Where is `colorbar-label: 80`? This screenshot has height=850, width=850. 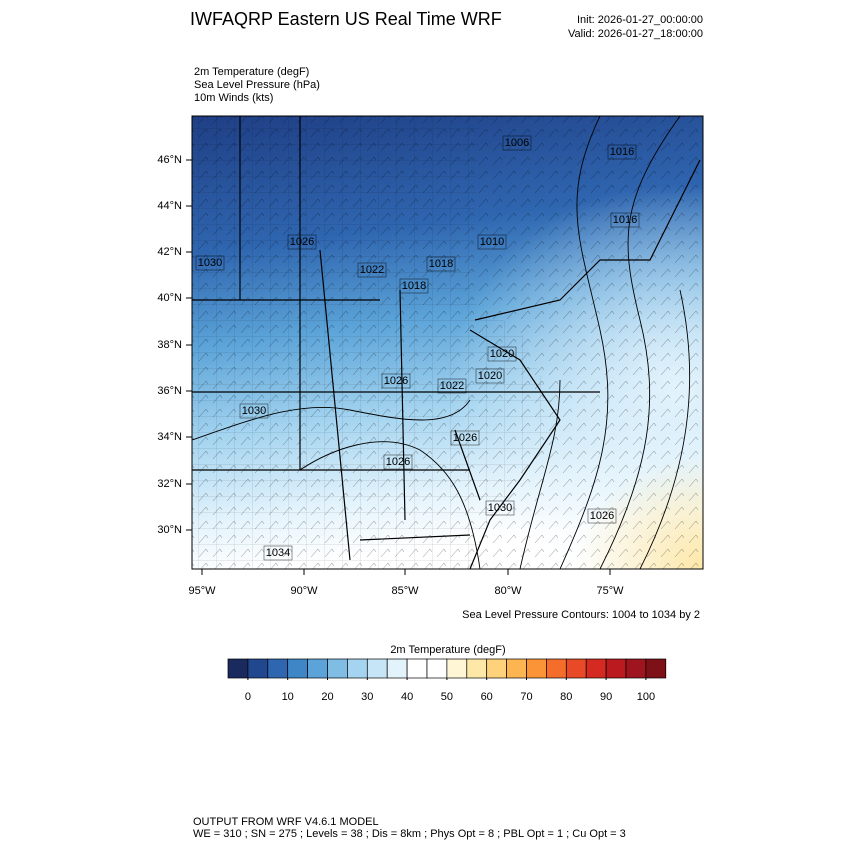
colorbar-label: 80 is located at coordinates (566, 697).